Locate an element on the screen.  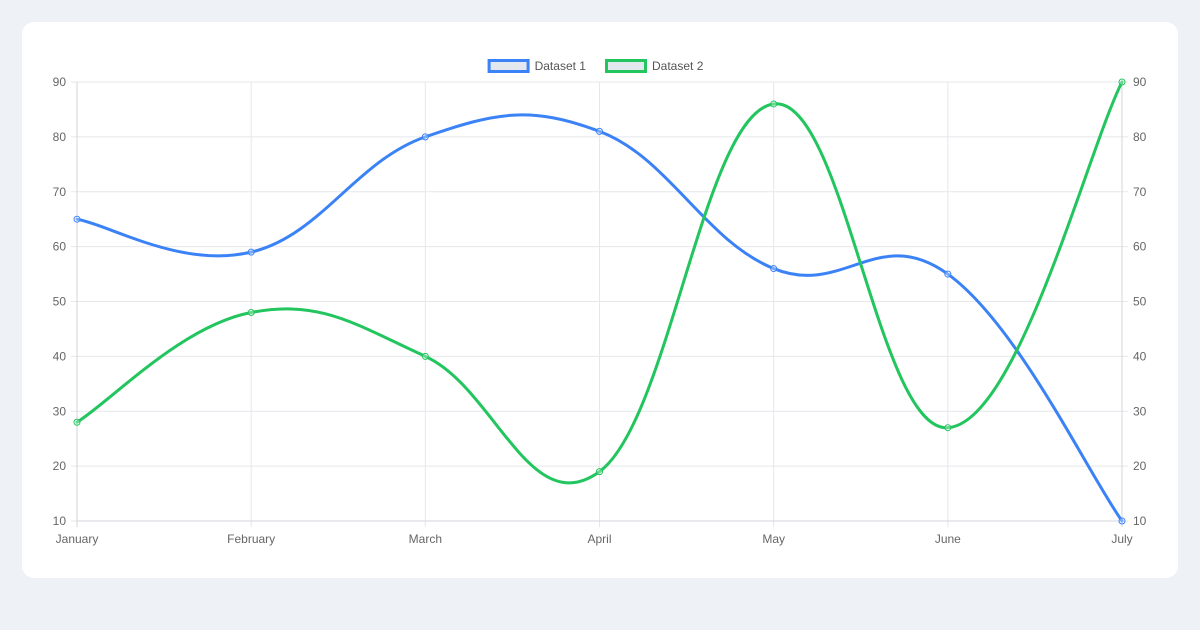
y-tick-label-left: 20 is located at coordinates (60, 466).